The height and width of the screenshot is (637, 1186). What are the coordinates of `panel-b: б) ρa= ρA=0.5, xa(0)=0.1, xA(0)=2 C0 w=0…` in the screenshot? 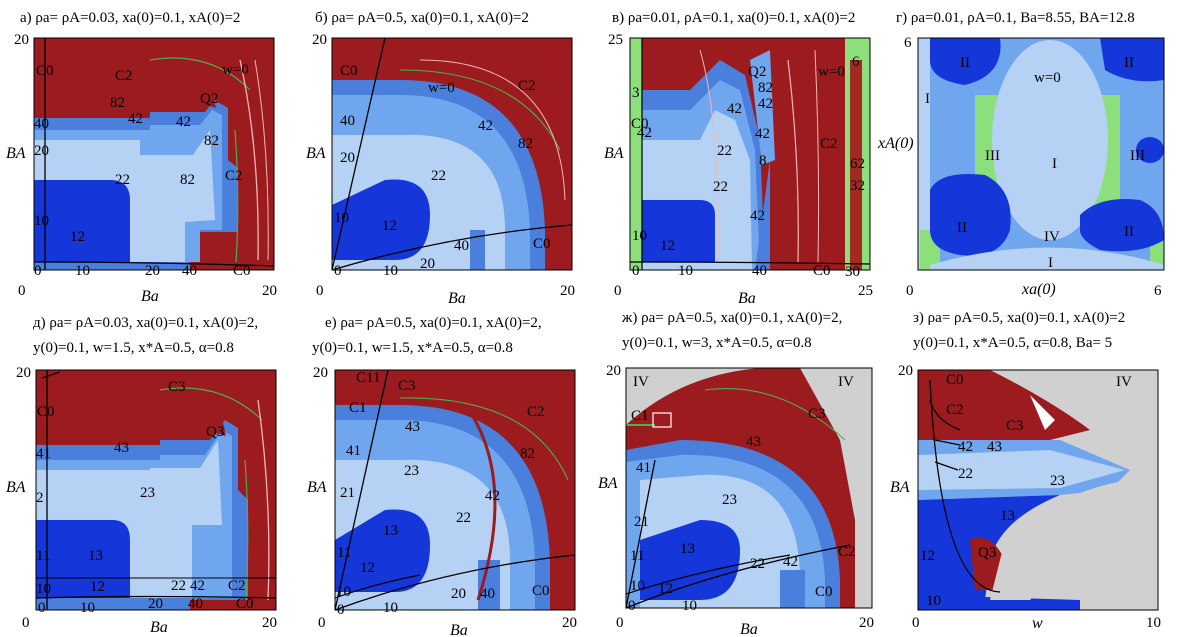 It's located at (440, 158).